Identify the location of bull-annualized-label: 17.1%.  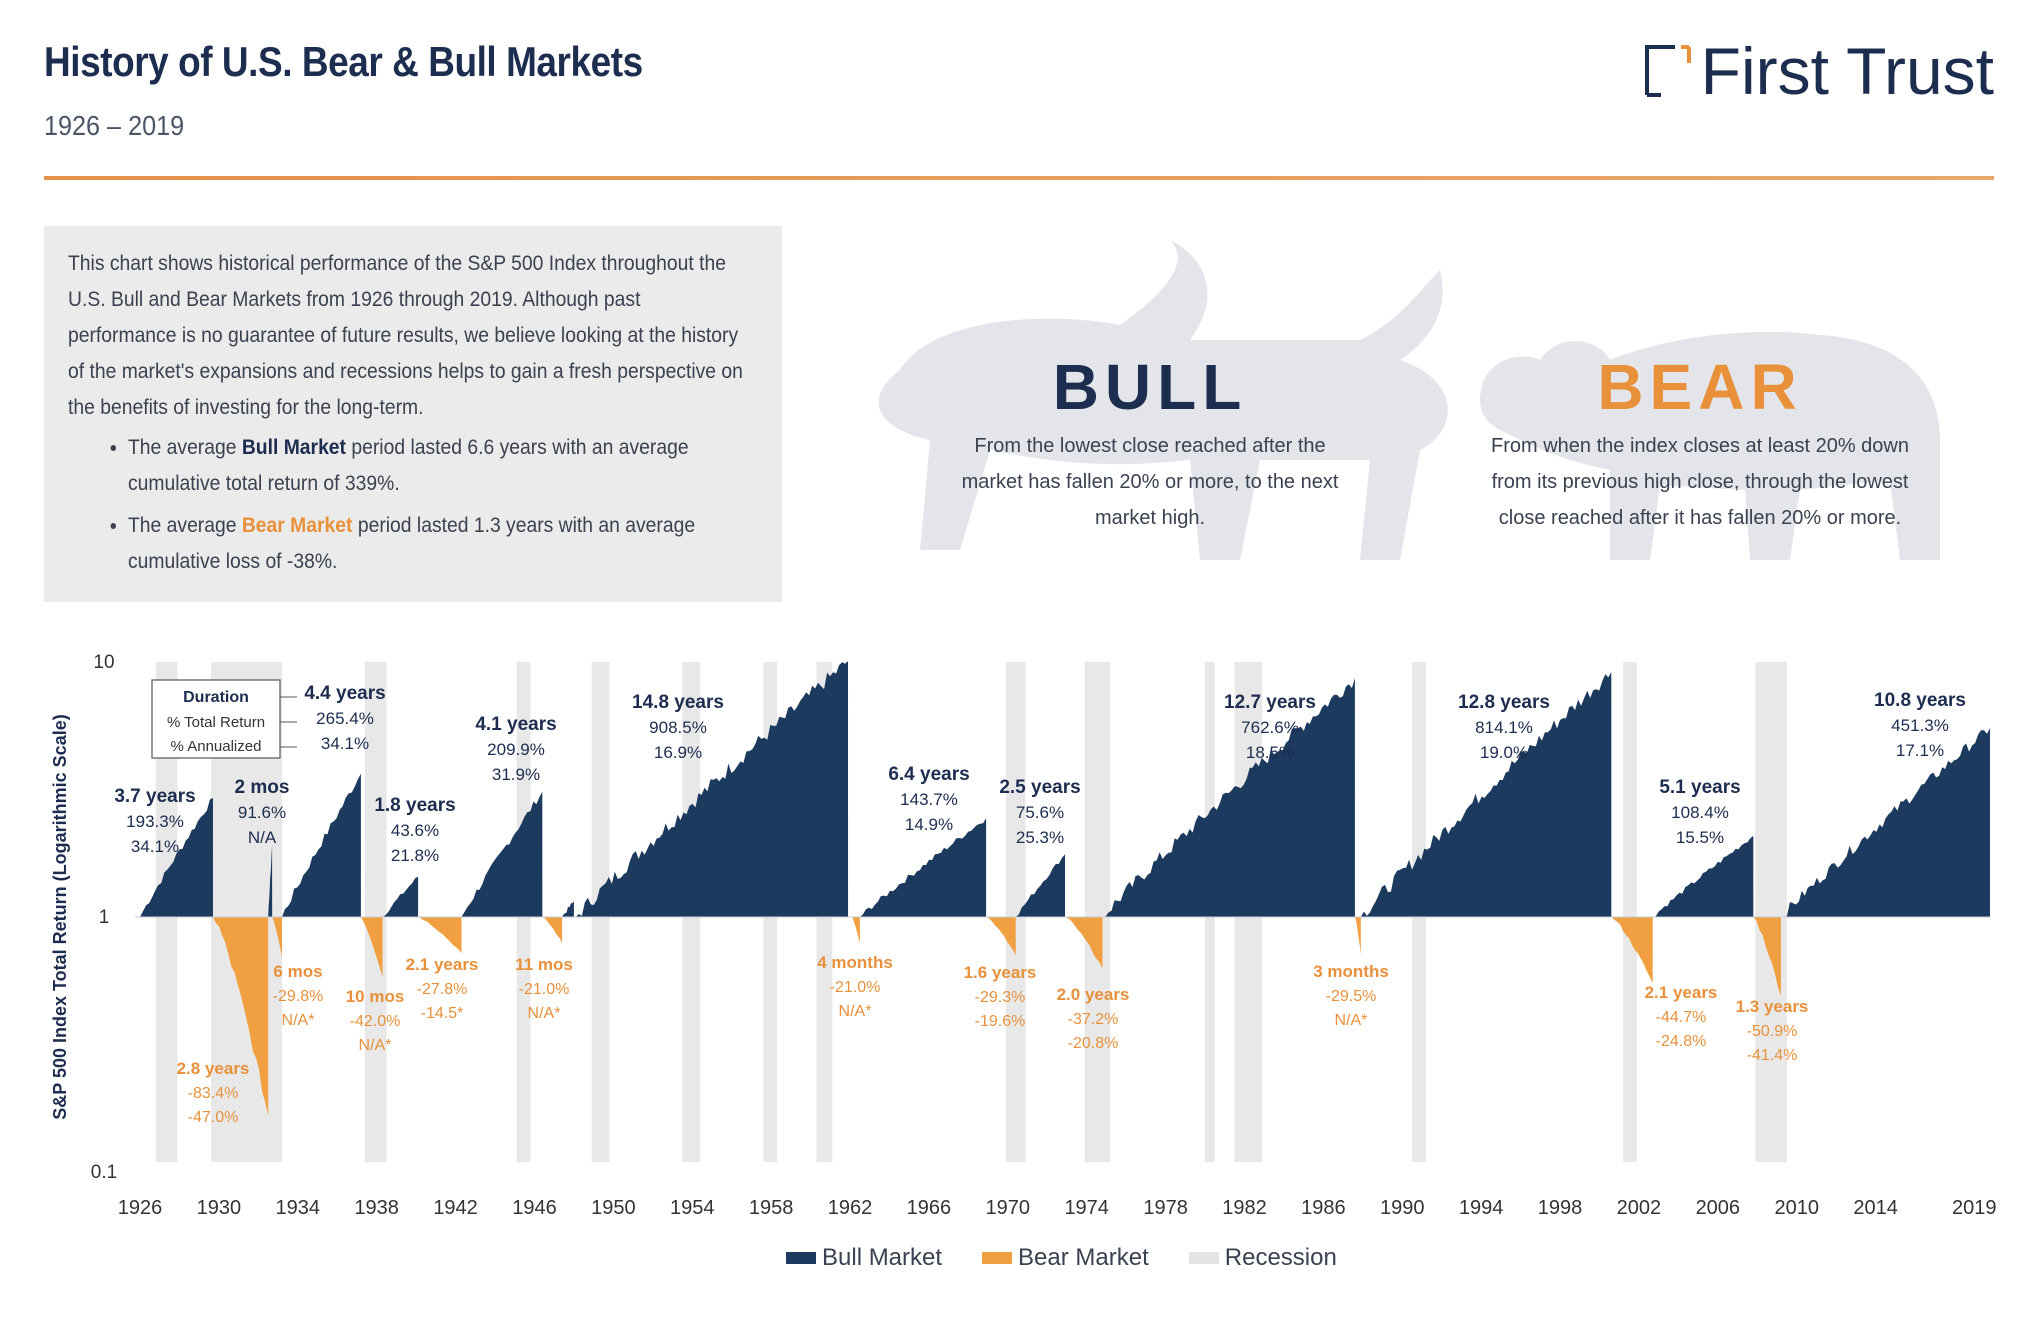
(1920, 750).